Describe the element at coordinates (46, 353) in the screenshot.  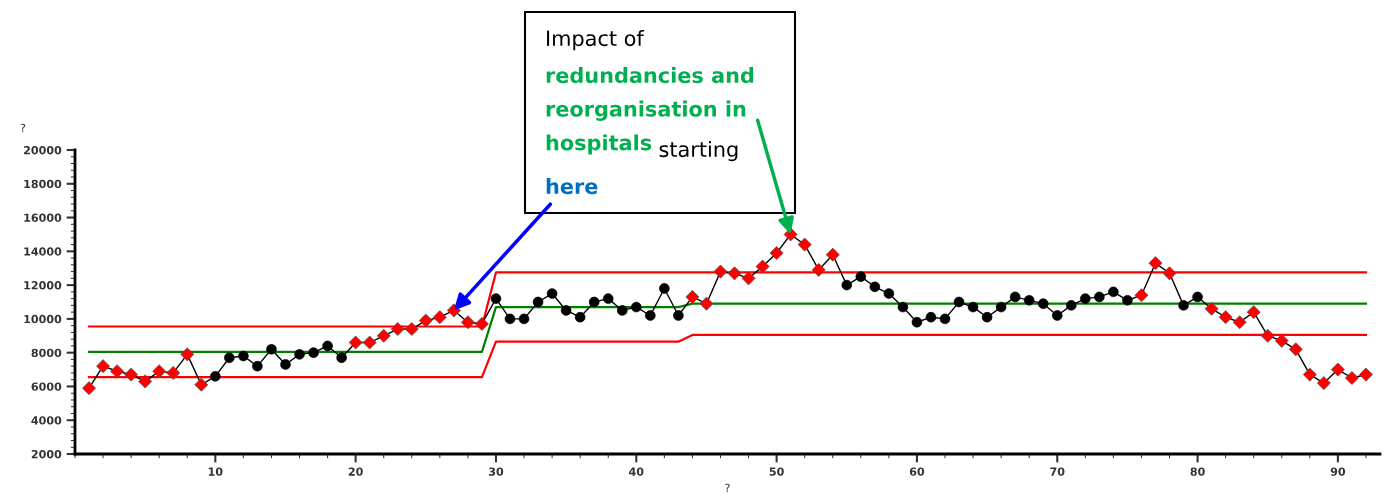
I see `y-tick-label: 8000` at that location.